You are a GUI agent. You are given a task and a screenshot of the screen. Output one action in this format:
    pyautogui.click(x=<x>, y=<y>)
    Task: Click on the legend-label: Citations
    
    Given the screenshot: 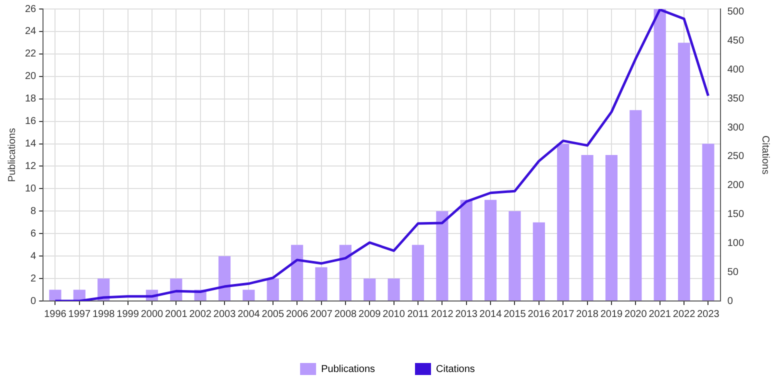 What is the action you would take?
    pyautogui.click(x=455, y=369)
    